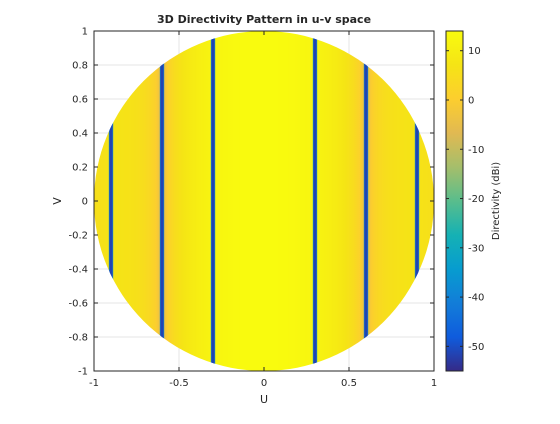 The image size is (560, 424). Describe the element at coordinates (476, 199) in the screenshot. I see `colorbar-tick-label: -20` at that location.